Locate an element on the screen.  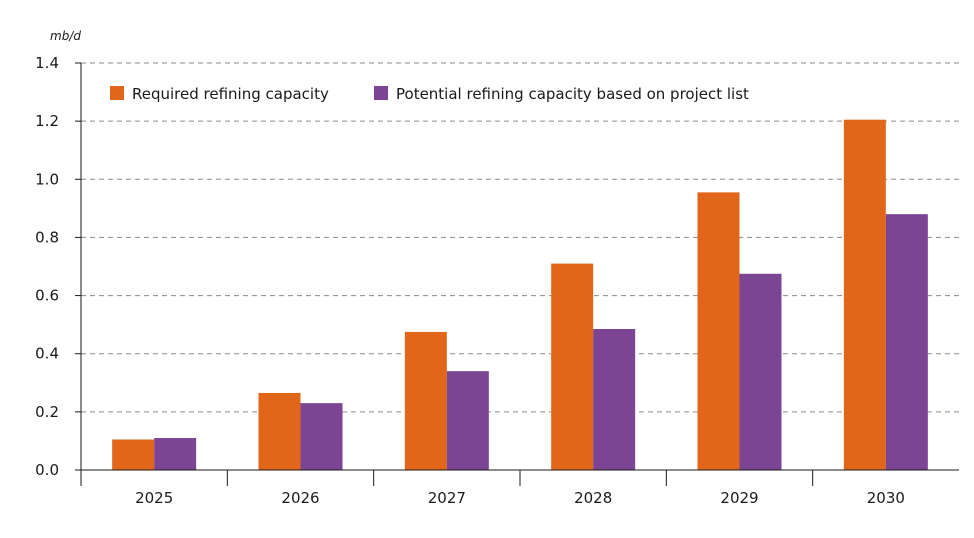
x-tick-label-2028: 2028 is located at coordinates (593, 498).